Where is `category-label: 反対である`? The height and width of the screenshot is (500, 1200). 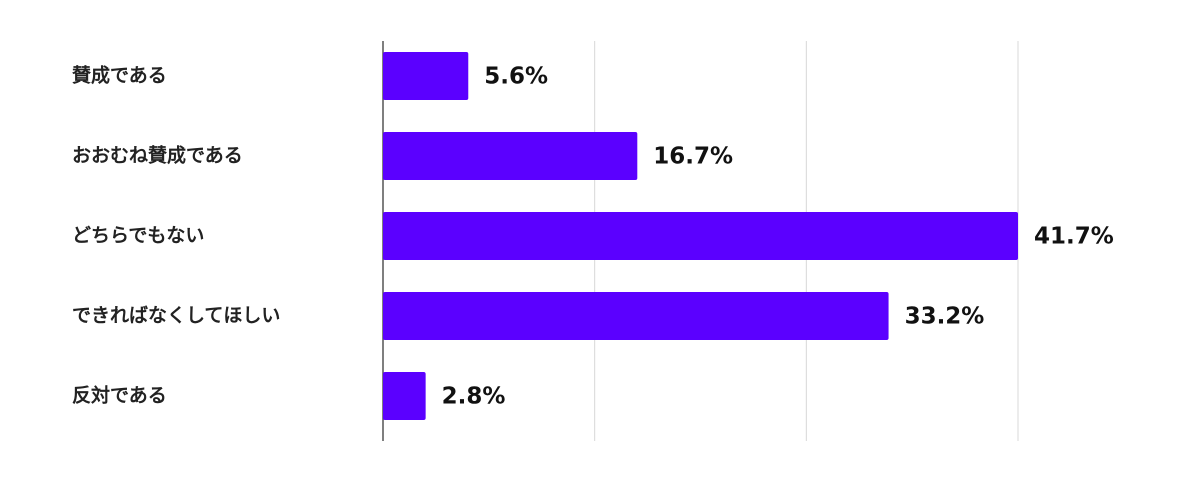
category-label: 反対である is located at coordinates (119, 395).